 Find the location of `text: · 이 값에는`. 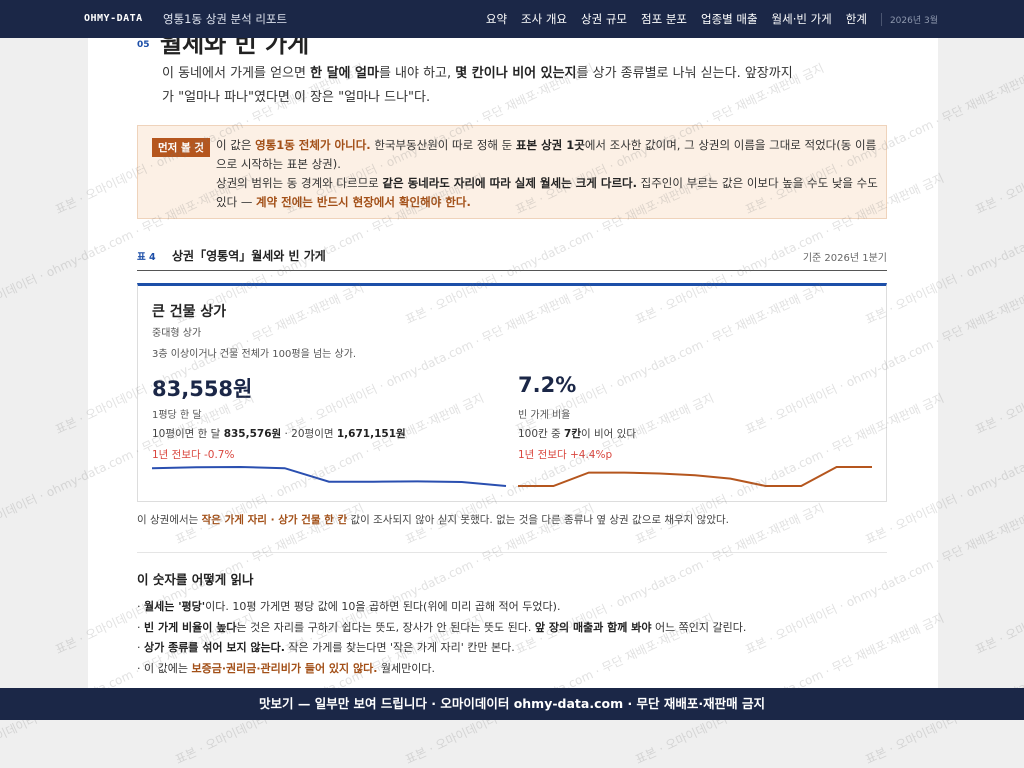

text: · 이 값에는 is located at coordinates (164, 668).